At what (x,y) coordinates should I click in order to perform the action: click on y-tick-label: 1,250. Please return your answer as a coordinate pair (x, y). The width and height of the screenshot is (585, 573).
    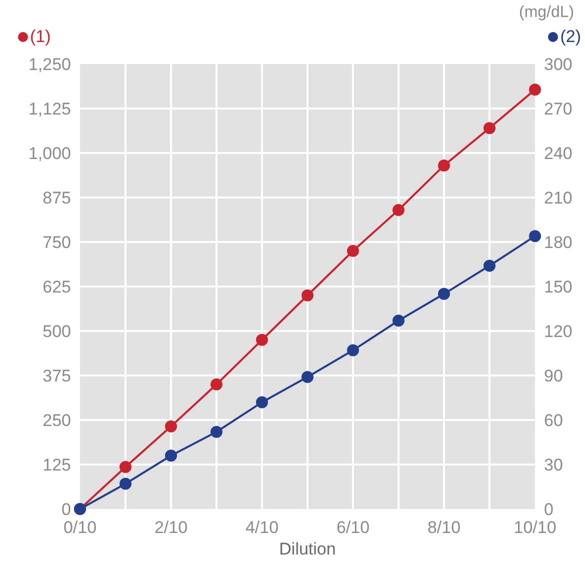
    Looking at the image, I should click on (49, 64).